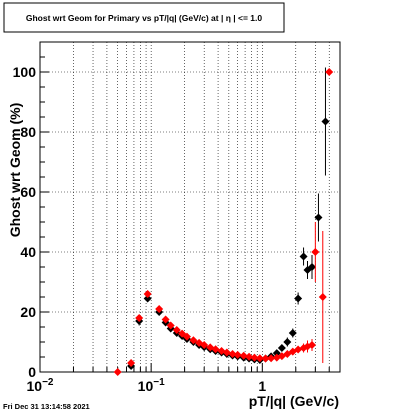  Describe the element at coordinates (15, 170) in the screenshot. I see `y-axis-label: Ghost wrt Geom (%)` at that location.